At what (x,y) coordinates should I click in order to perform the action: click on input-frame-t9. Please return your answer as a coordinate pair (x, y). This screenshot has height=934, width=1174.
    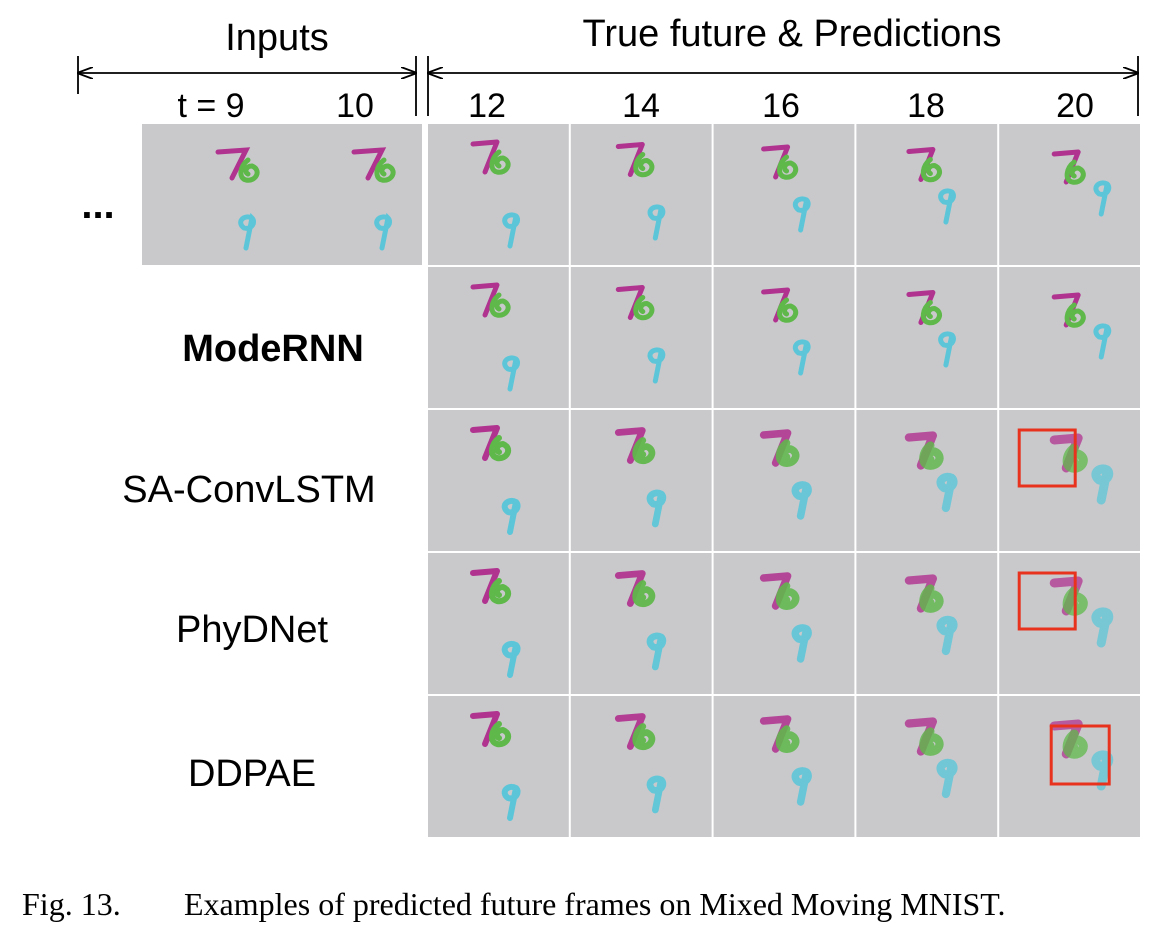
    Looking at the image, I should click on (237, 199).